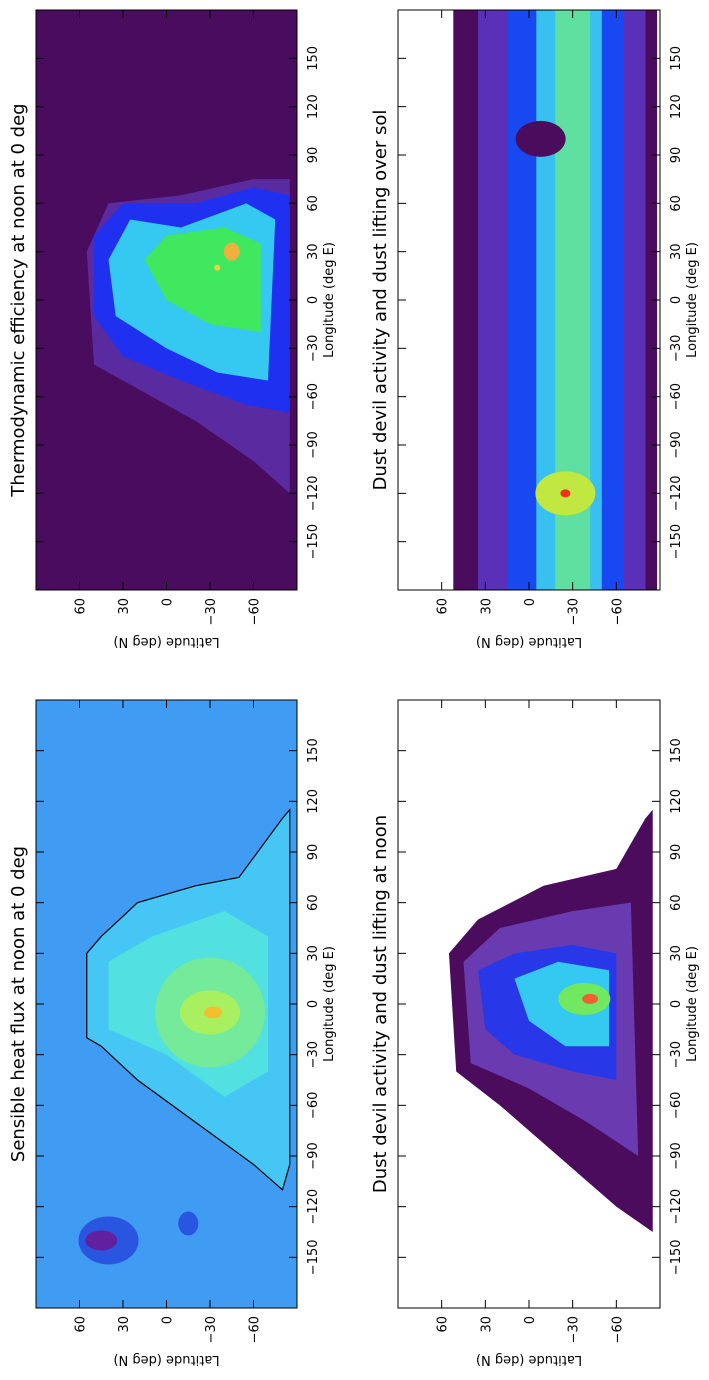  I want to click on panel-title: Sensible heat flux at noon at 0 deg, so click(18, 1004).